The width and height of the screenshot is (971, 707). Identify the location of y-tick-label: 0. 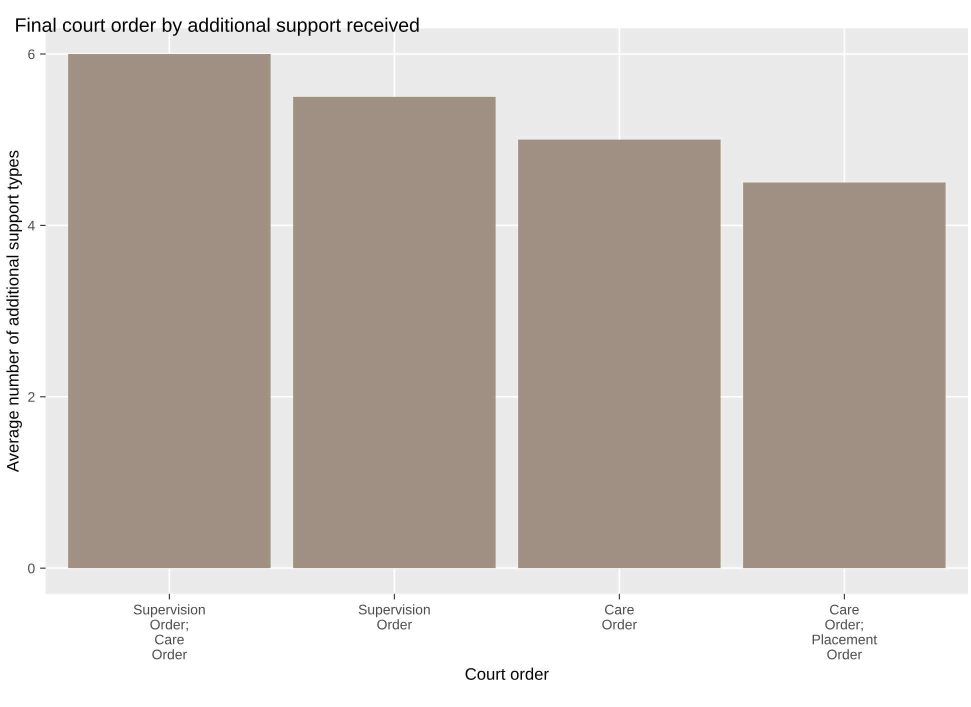
(31, 569).